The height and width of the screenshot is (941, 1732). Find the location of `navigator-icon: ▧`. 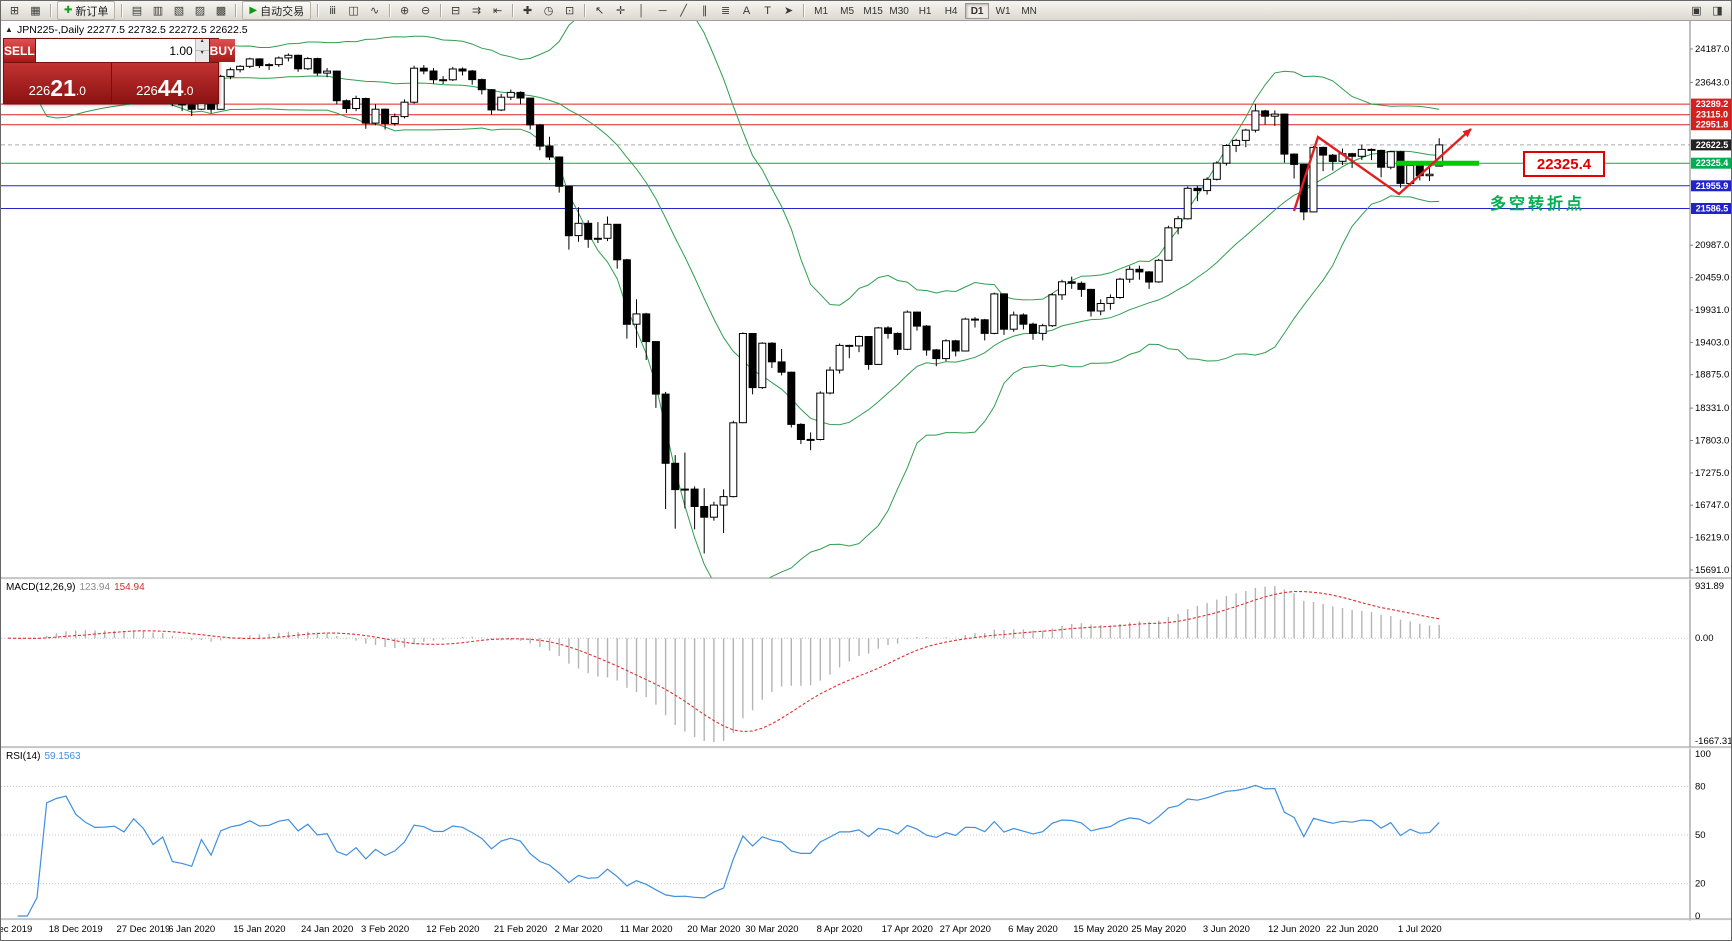

navigator-icon: ▧ is located at coordinates (179, 10).